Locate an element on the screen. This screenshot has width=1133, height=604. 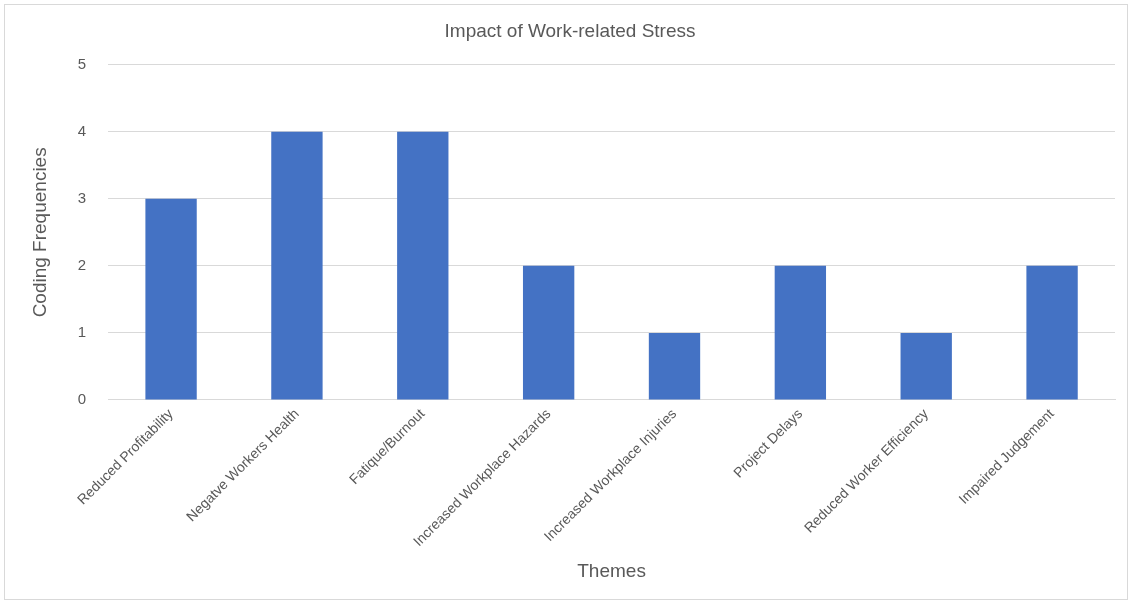
y-axis-title: Coding Frequencies is located at coordinates (39, 232).